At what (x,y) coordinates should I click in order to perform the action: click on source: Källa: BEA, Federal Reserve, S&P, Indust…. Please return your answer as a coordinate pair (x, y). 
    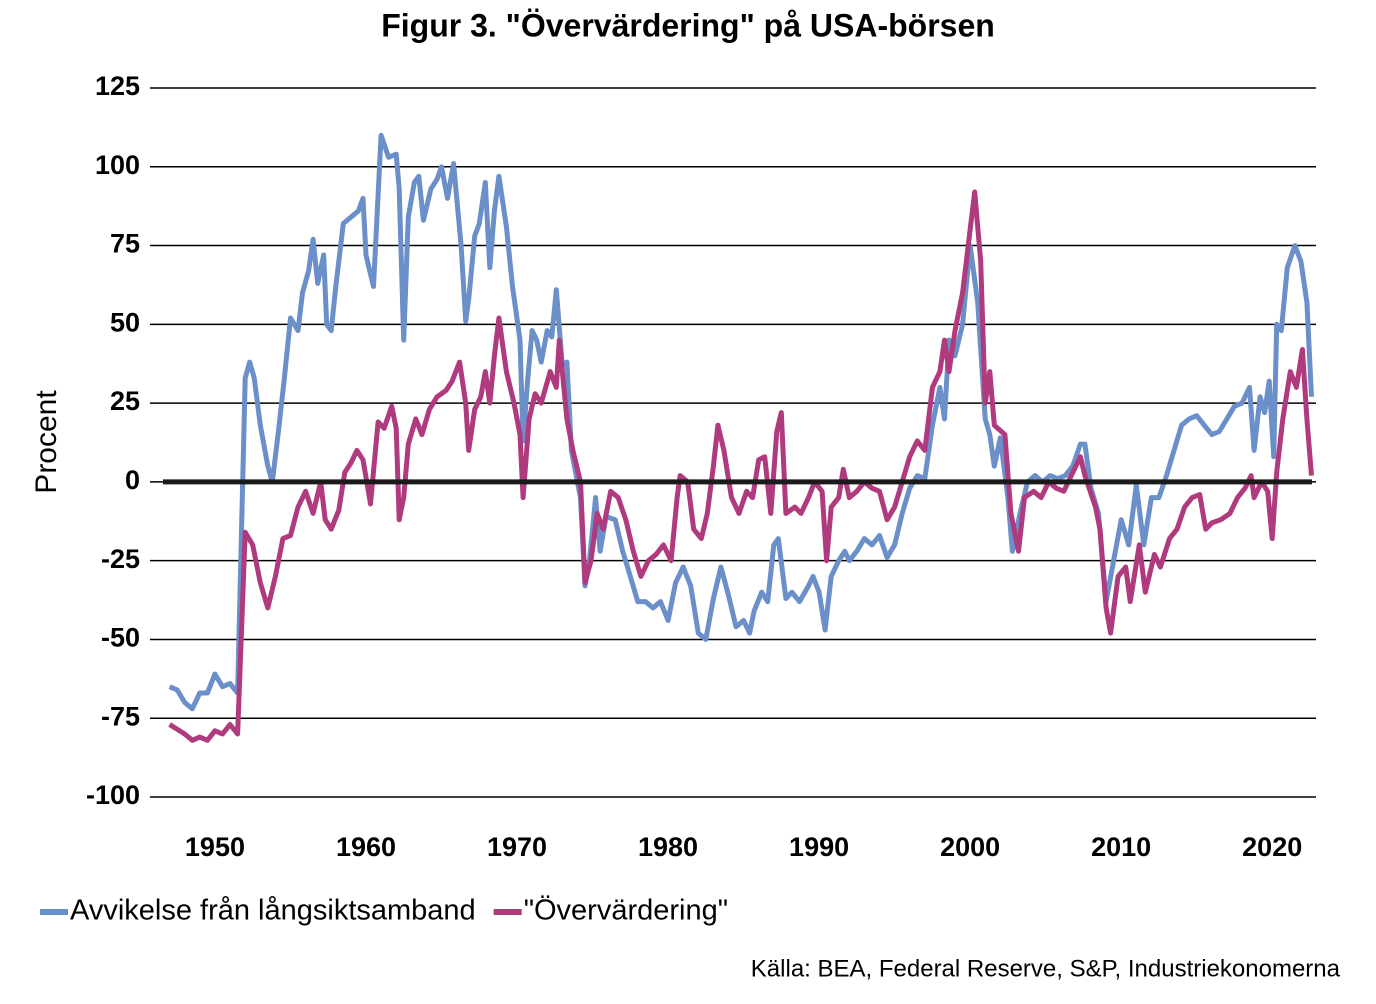
    Looking at the image, I should click on (1046, 968).